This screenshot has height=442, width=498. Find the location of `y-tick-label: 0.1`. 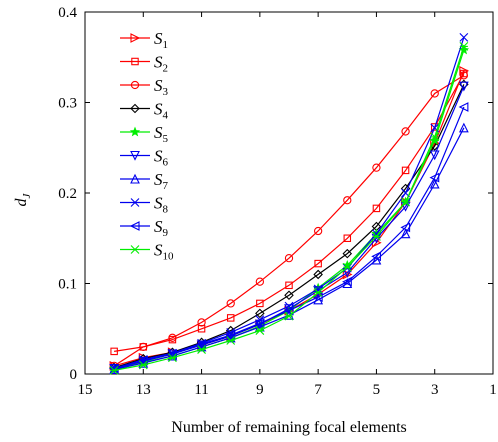

y-tick-label: 0.1 is located at coordinates (67, 285).